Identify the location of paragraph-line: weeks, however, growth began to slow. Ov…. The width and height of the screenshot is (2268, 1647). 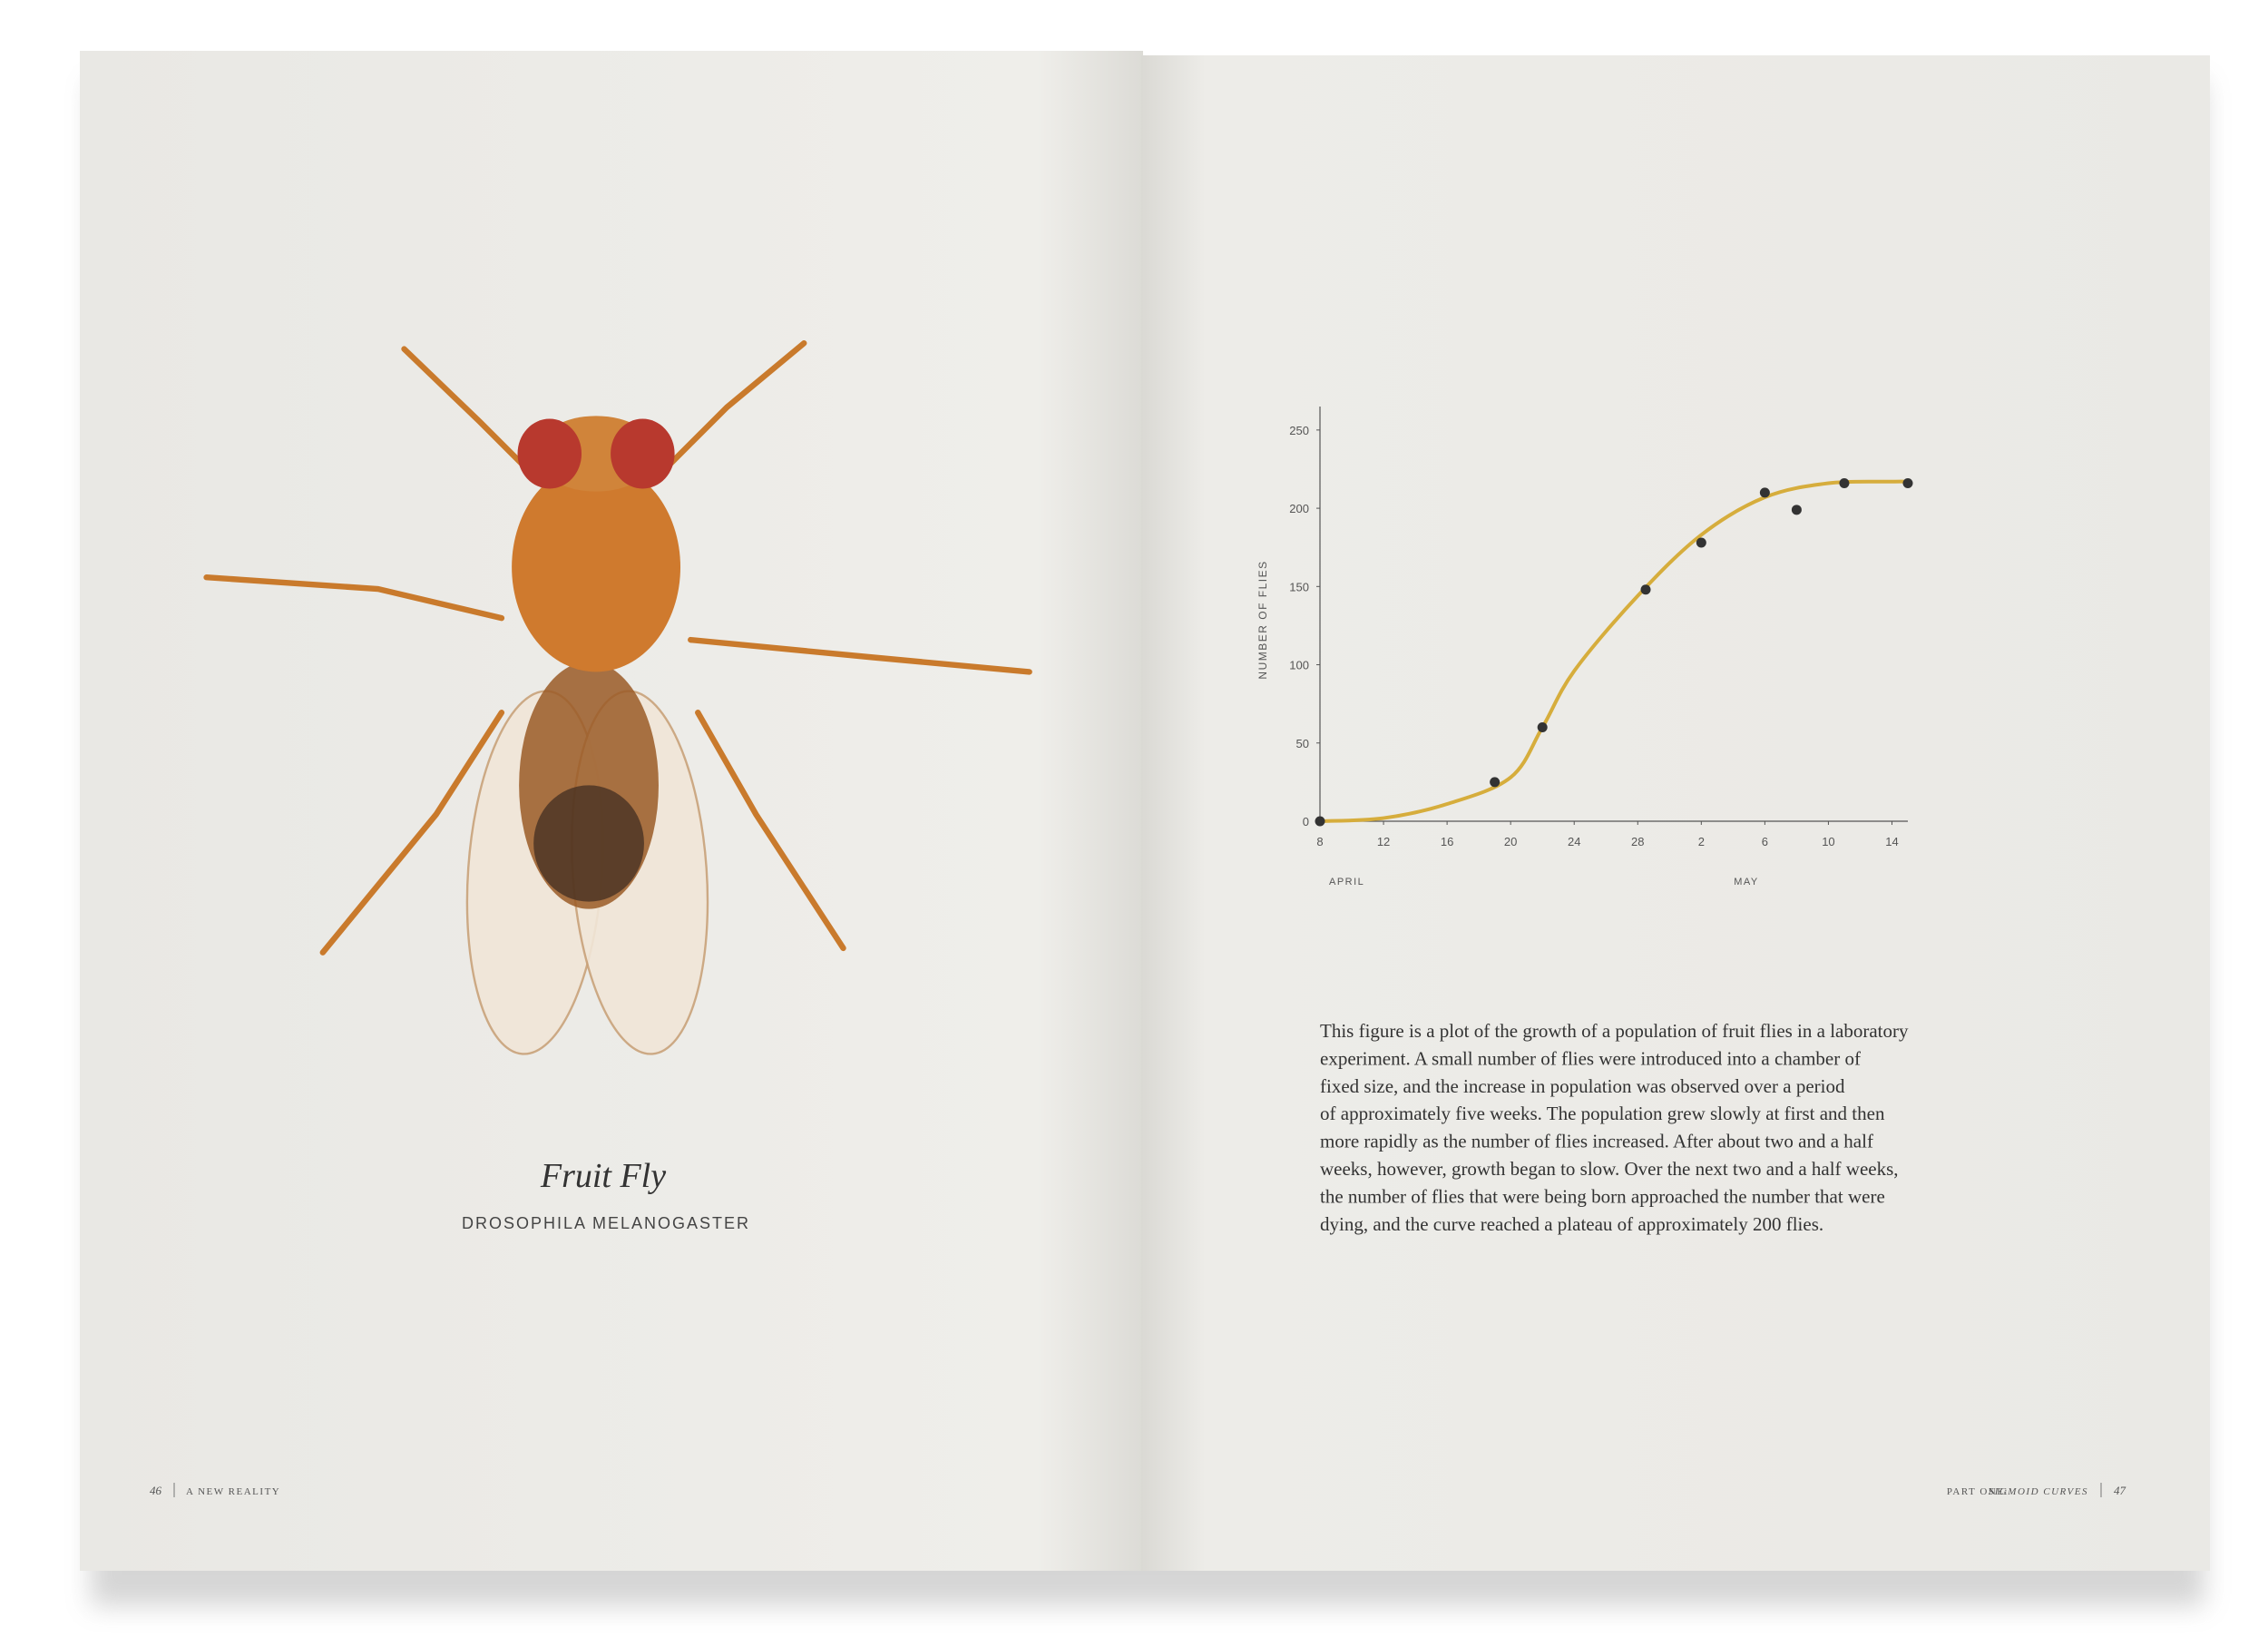
(1610, 1169).